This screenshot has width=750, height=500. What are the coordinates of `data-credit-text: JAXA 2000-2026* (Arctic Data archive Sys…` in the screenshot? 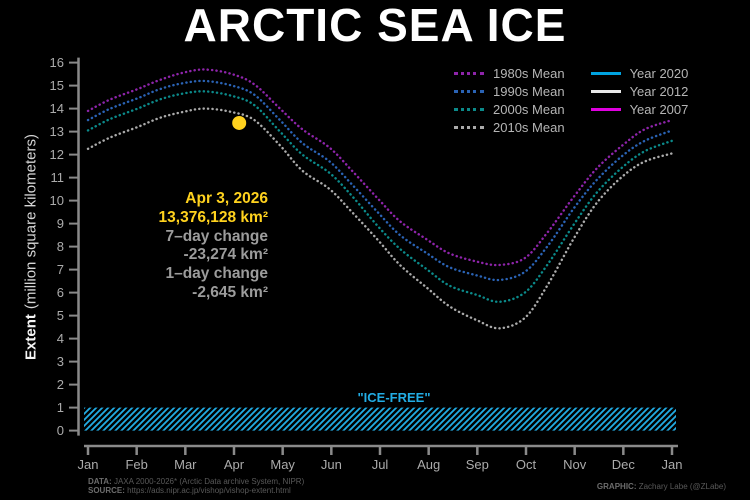 It's located at (209, 481).